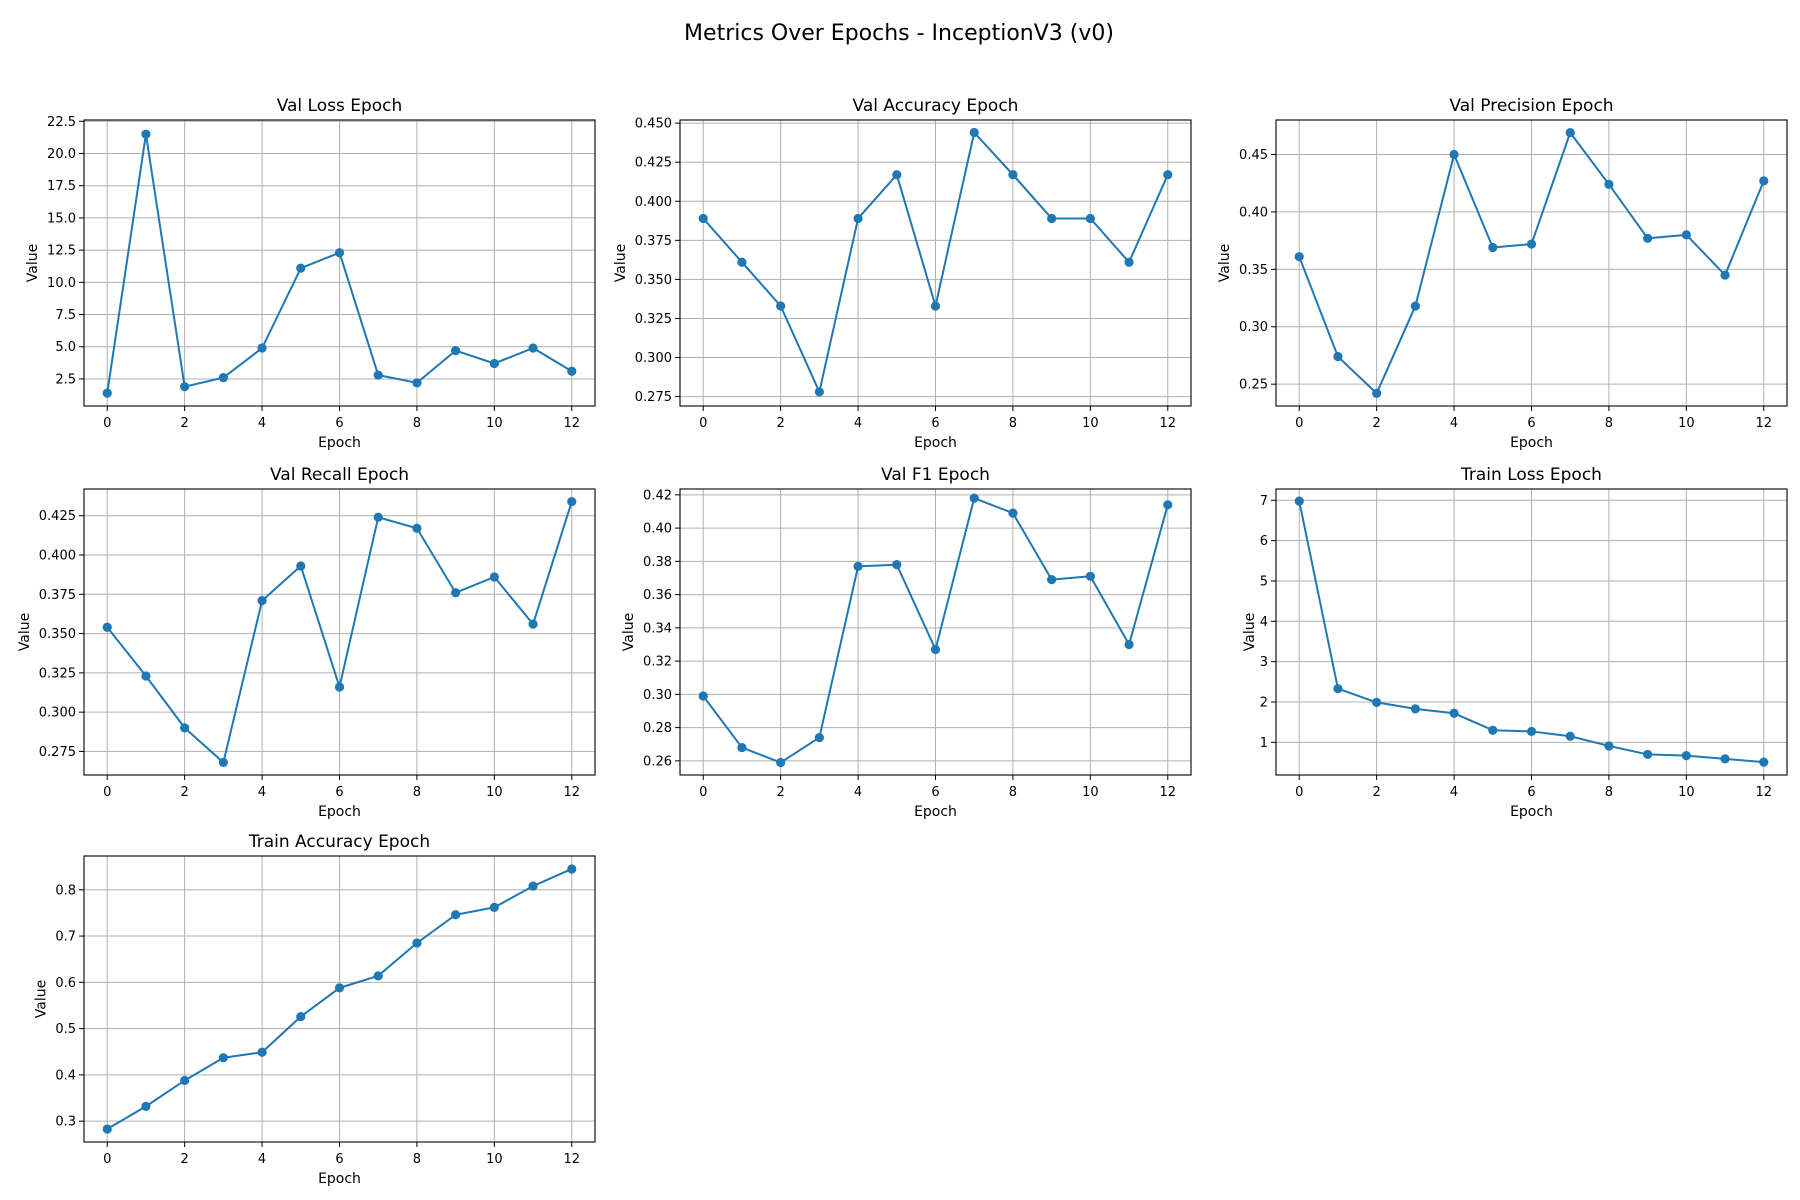 The width and height of the screenshot is (1800, 1200). I want to click on y-tick-label: 0.400, so click(653, 202).